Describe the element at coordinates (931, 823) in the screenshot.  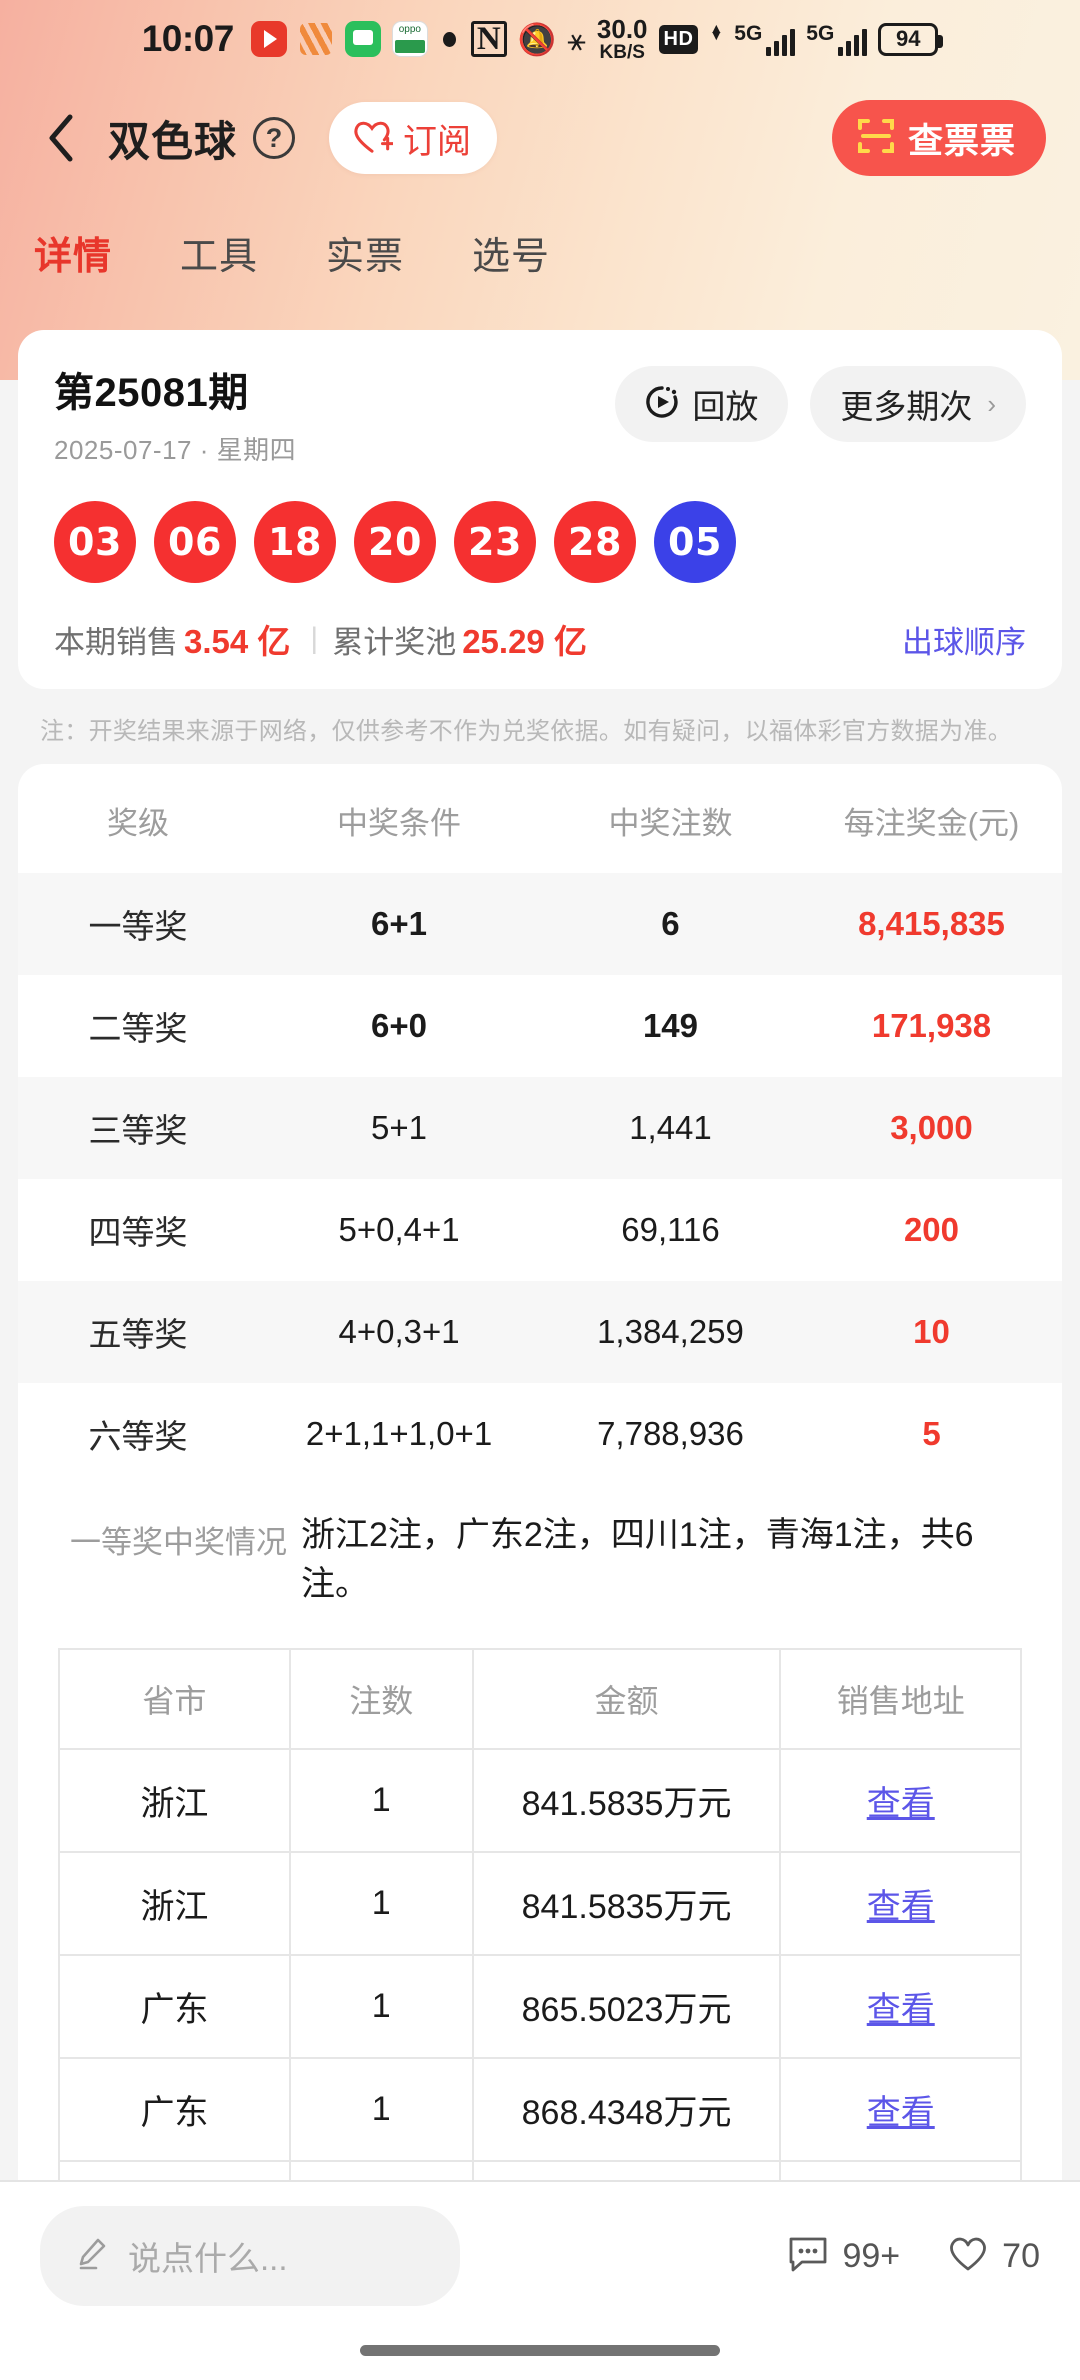
I see `prize-col-amount: 每注奖金(元)` at that location.